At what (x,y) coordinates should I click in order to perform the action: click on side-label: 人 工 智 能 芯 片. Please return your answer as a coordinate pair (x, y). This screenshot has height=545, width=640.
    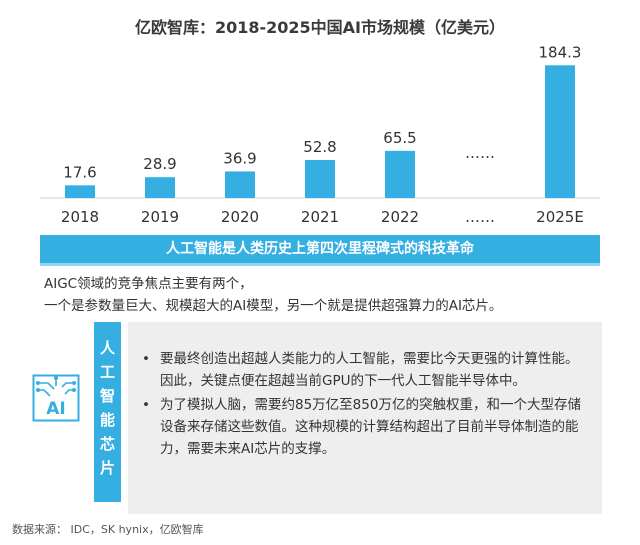
    Looking at the image, I should click on (107, 412).